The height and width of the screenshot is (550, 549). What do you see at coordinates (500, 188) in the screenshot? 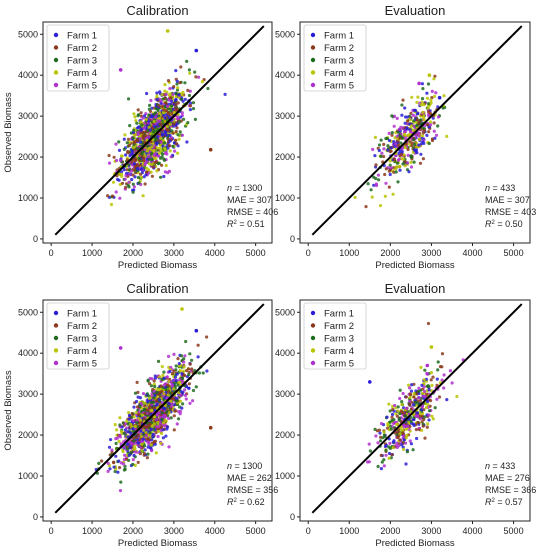
I see `stat-n: n = 433` at bounding box center [500, 188].